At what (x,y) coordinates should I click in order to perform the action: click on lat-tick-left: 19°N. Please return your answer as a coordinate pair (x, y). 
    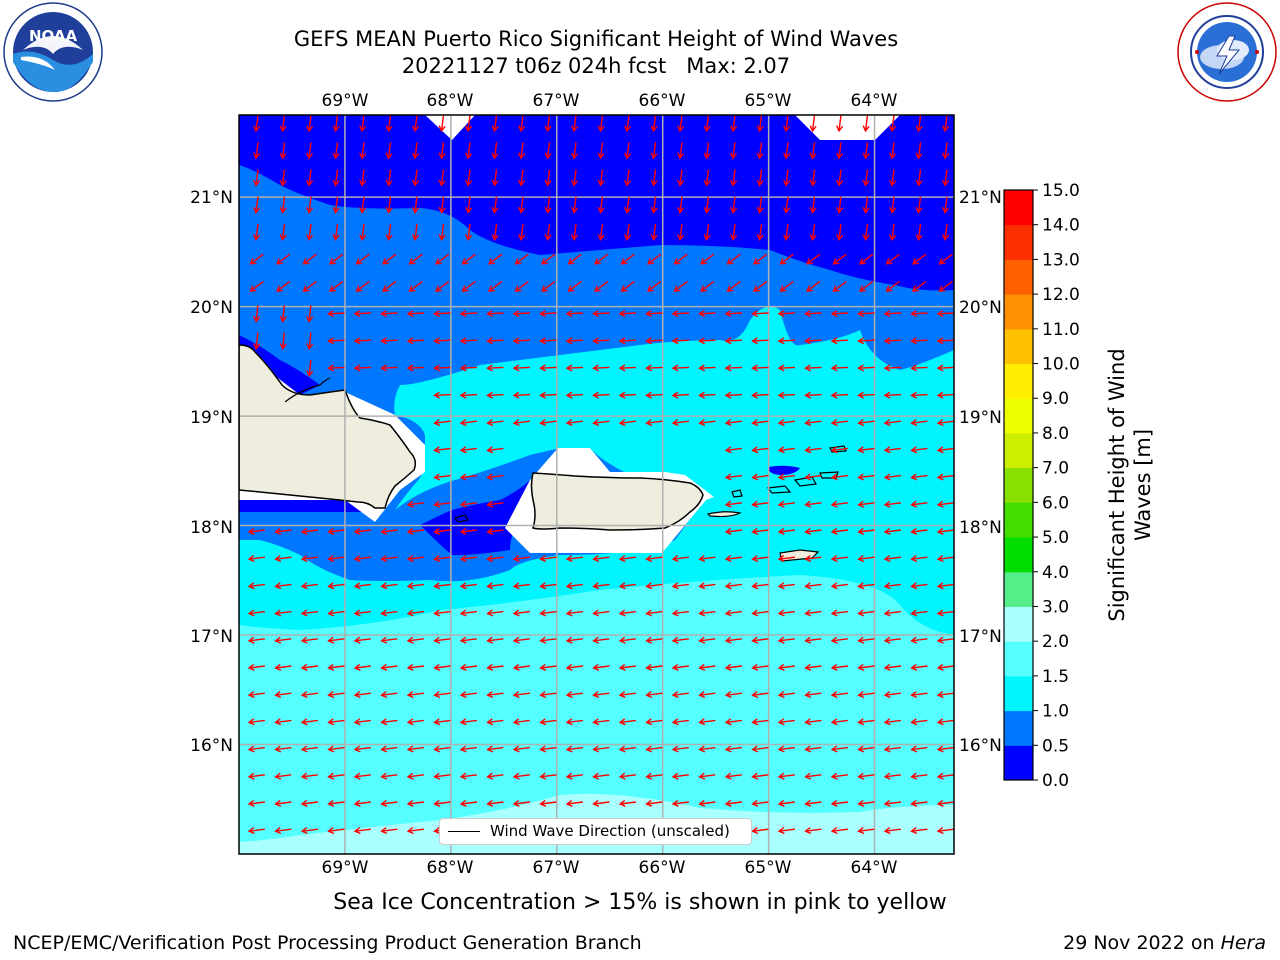
    Looking at the image, I should click on (211, 418).